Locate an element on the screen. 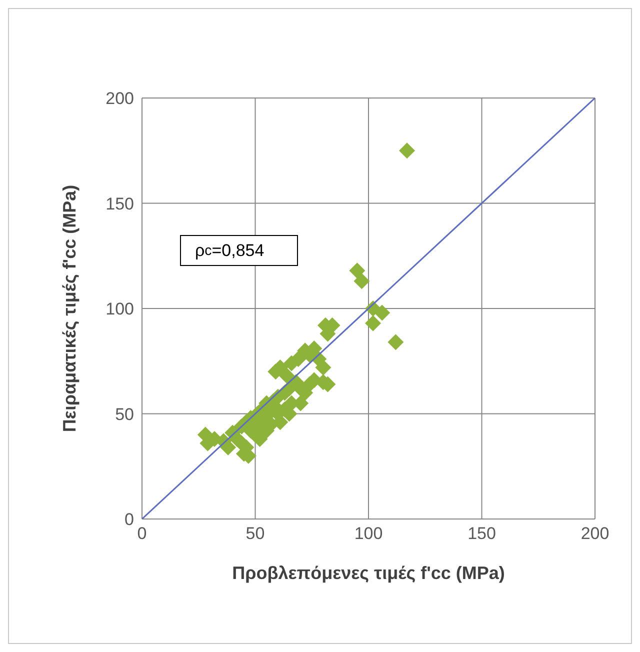 The image size is (640, 652). y-tick-label: 50 is located at coordinates (124, 414).